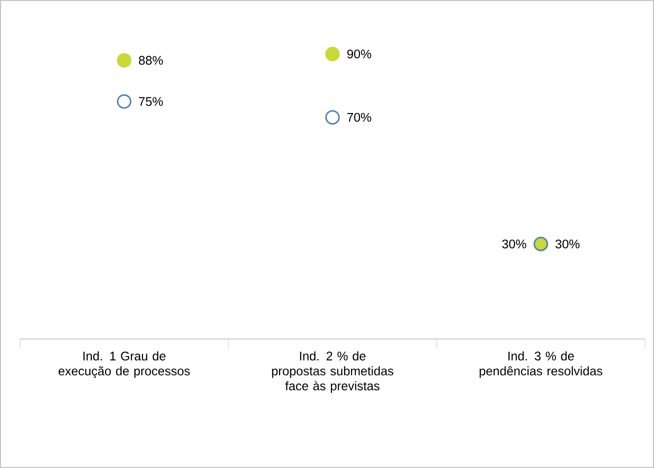 Image resolution: width=654 pixels, height=468 pixels. I want to click on data-label: 75%, so click(151, 101).